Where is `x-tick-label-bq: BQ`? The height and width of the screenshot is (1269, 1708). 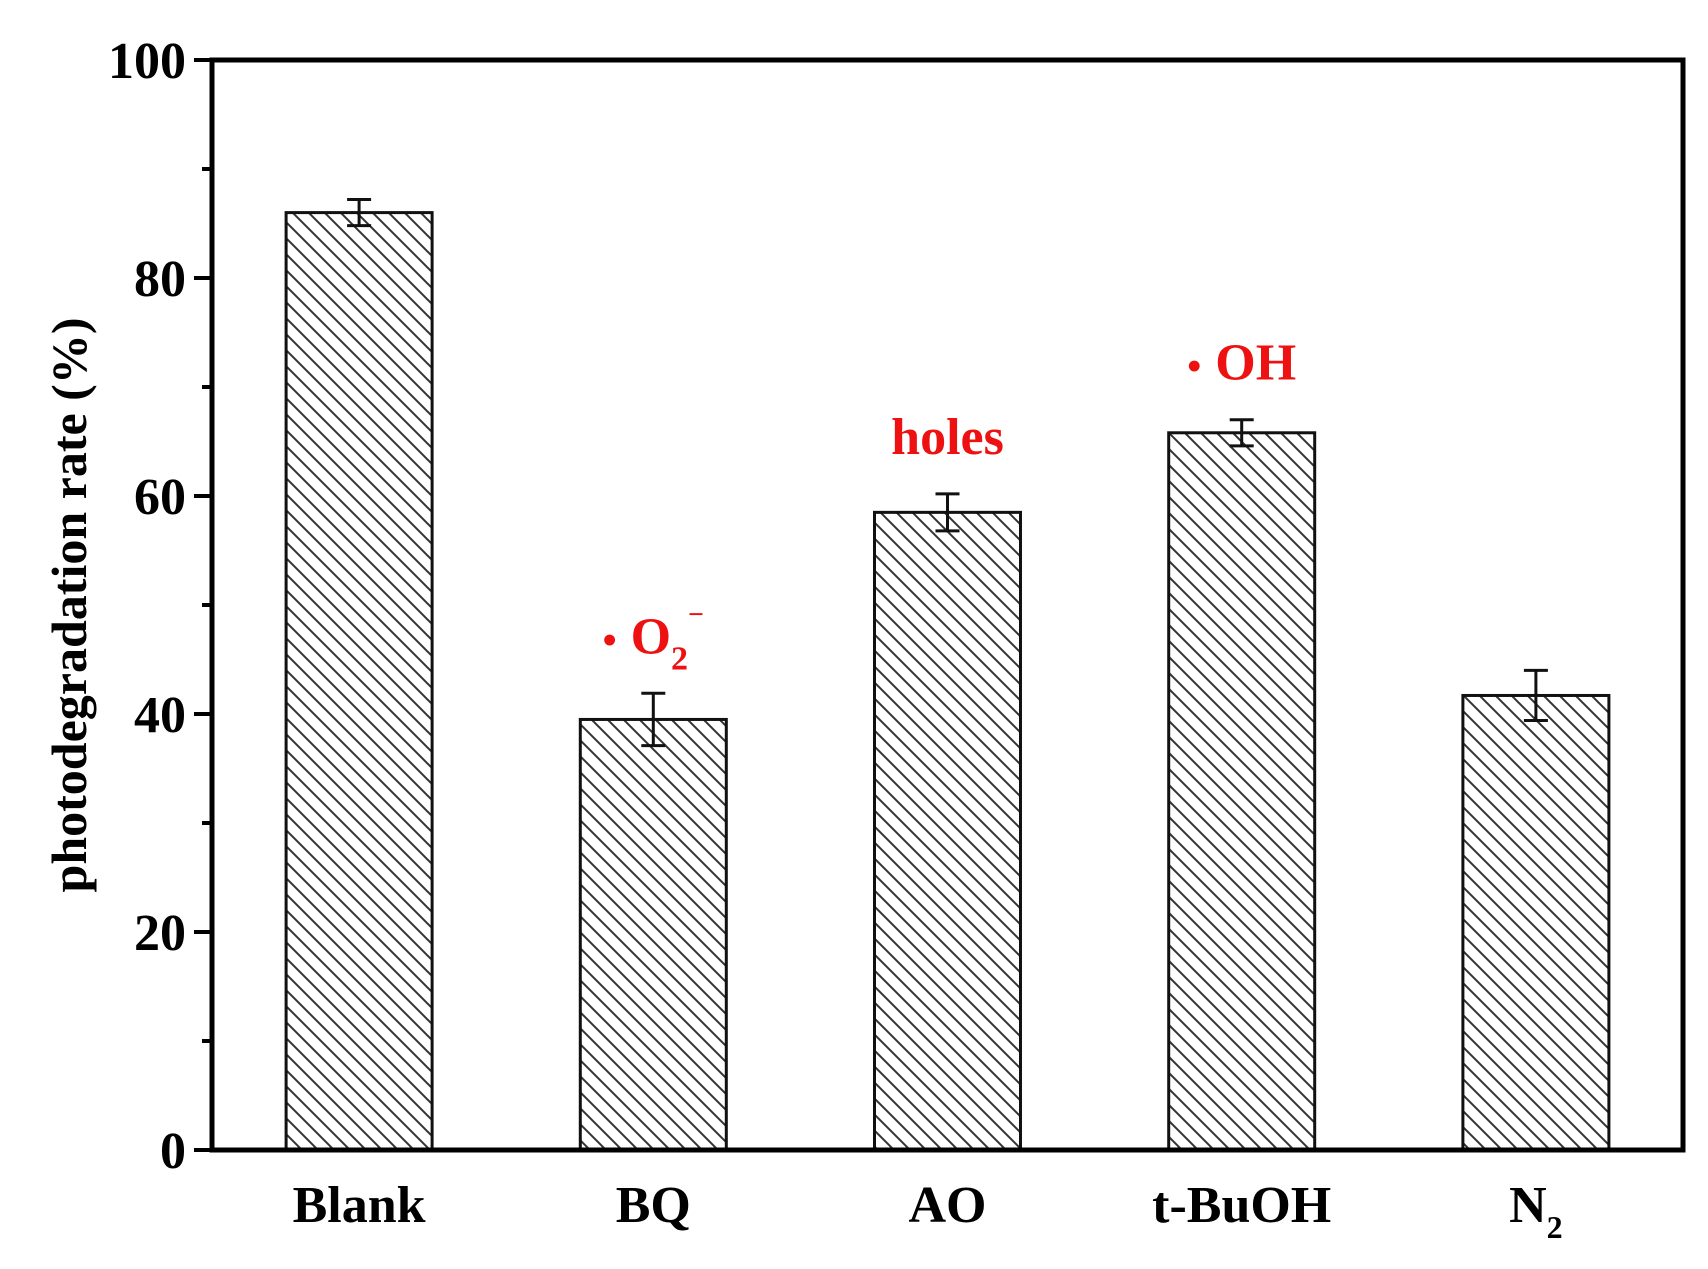 x-tick-label-bq: BQ is located at coordinates (653, 1205).